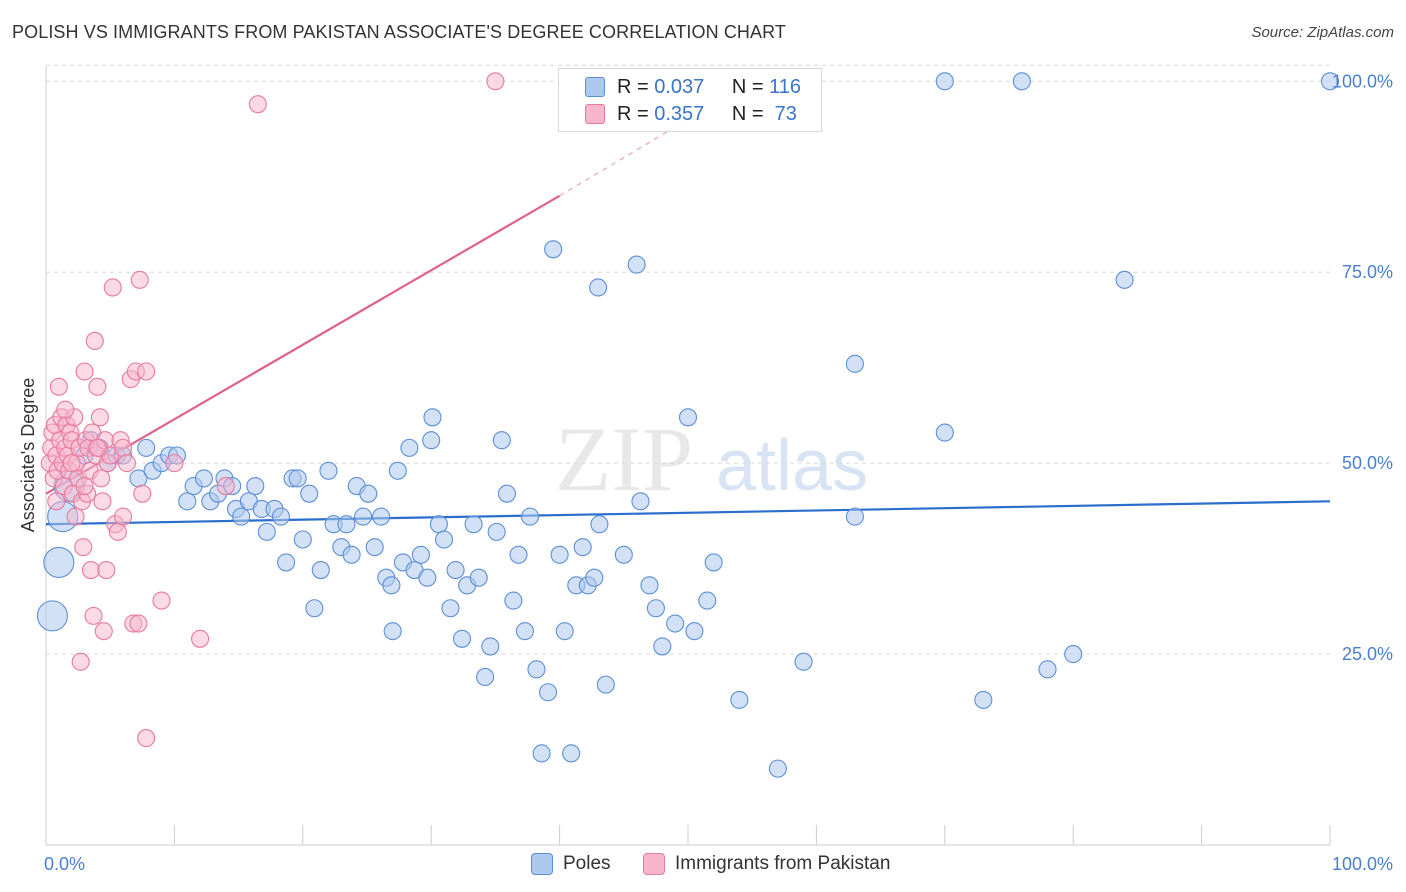  I want to click on legend-bottom-label-poles: Poles, so click(587, 863).